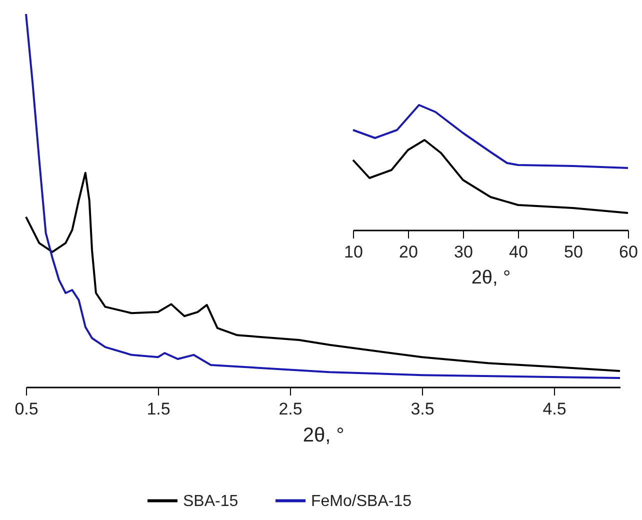 The image size is (642, 520). What do you see at coordinates (573, 252) in the screenshot?
I see `x-tick-label: 50` at bounding box center [573, 252].